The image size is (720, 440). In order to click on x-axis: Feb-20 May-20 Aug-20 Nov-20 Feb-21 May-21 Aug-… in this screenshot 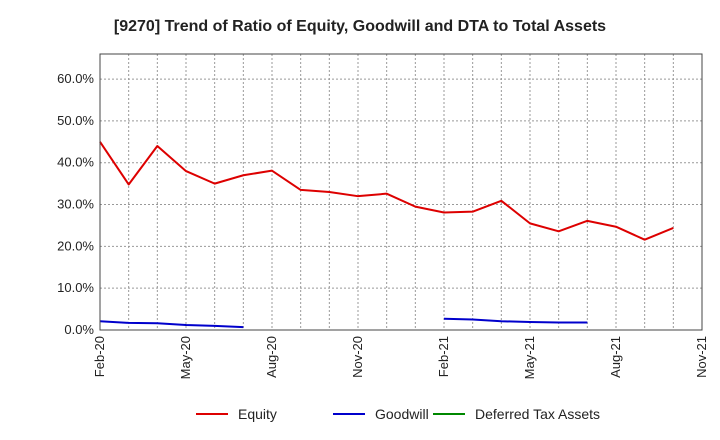, I will do `click(400, 357)`.